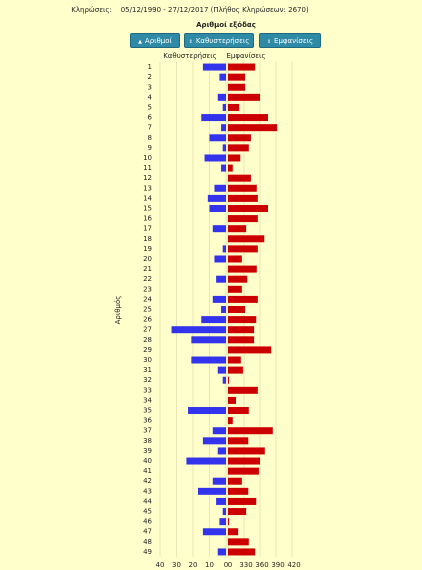  Describe the element at coordinates (147, 279) in the screenshot. I see `y-tick-label: 22` at that location.